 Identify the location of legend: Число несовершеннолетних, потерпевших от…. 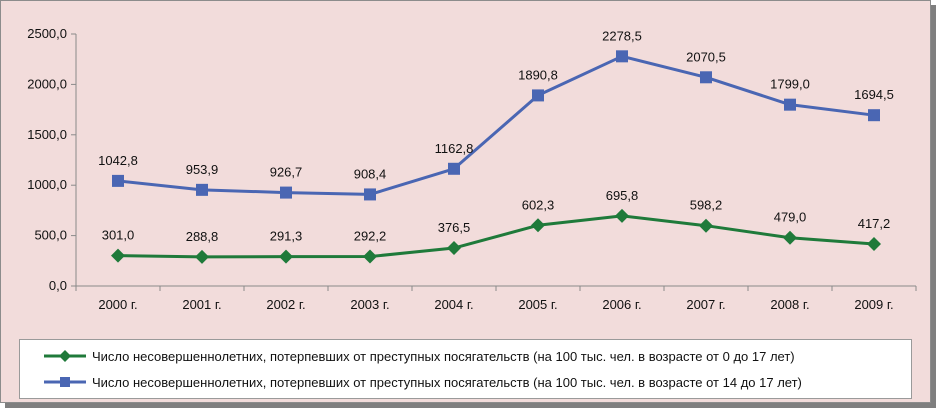
(465, 369).